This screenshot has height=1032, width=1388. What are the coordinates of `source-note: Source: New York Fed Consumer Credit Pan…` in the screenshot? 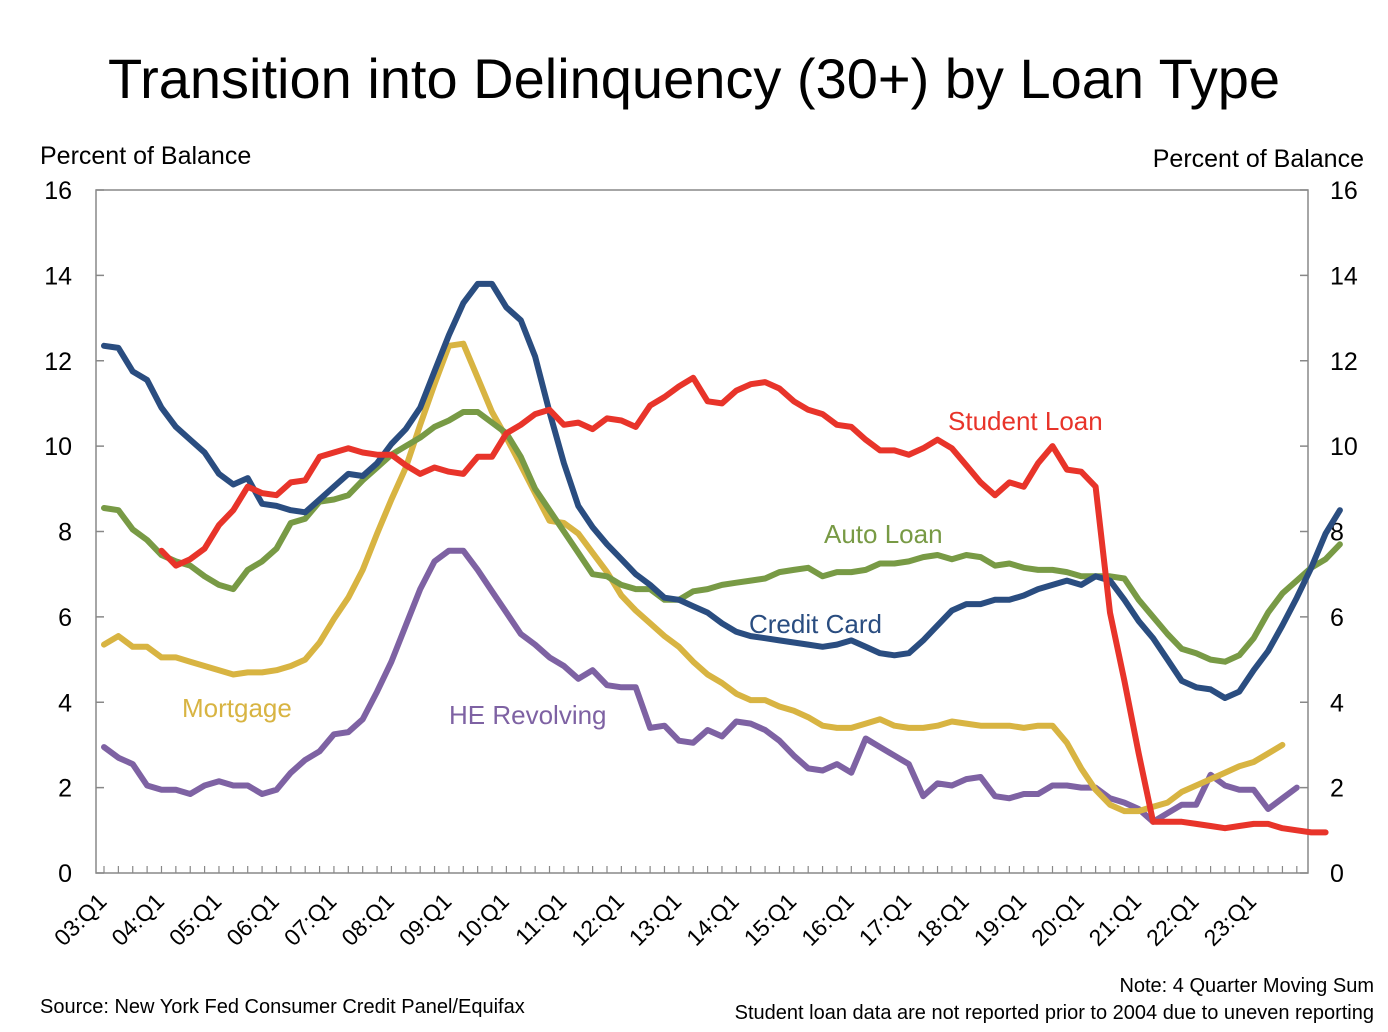 It's located at (282, 1007).